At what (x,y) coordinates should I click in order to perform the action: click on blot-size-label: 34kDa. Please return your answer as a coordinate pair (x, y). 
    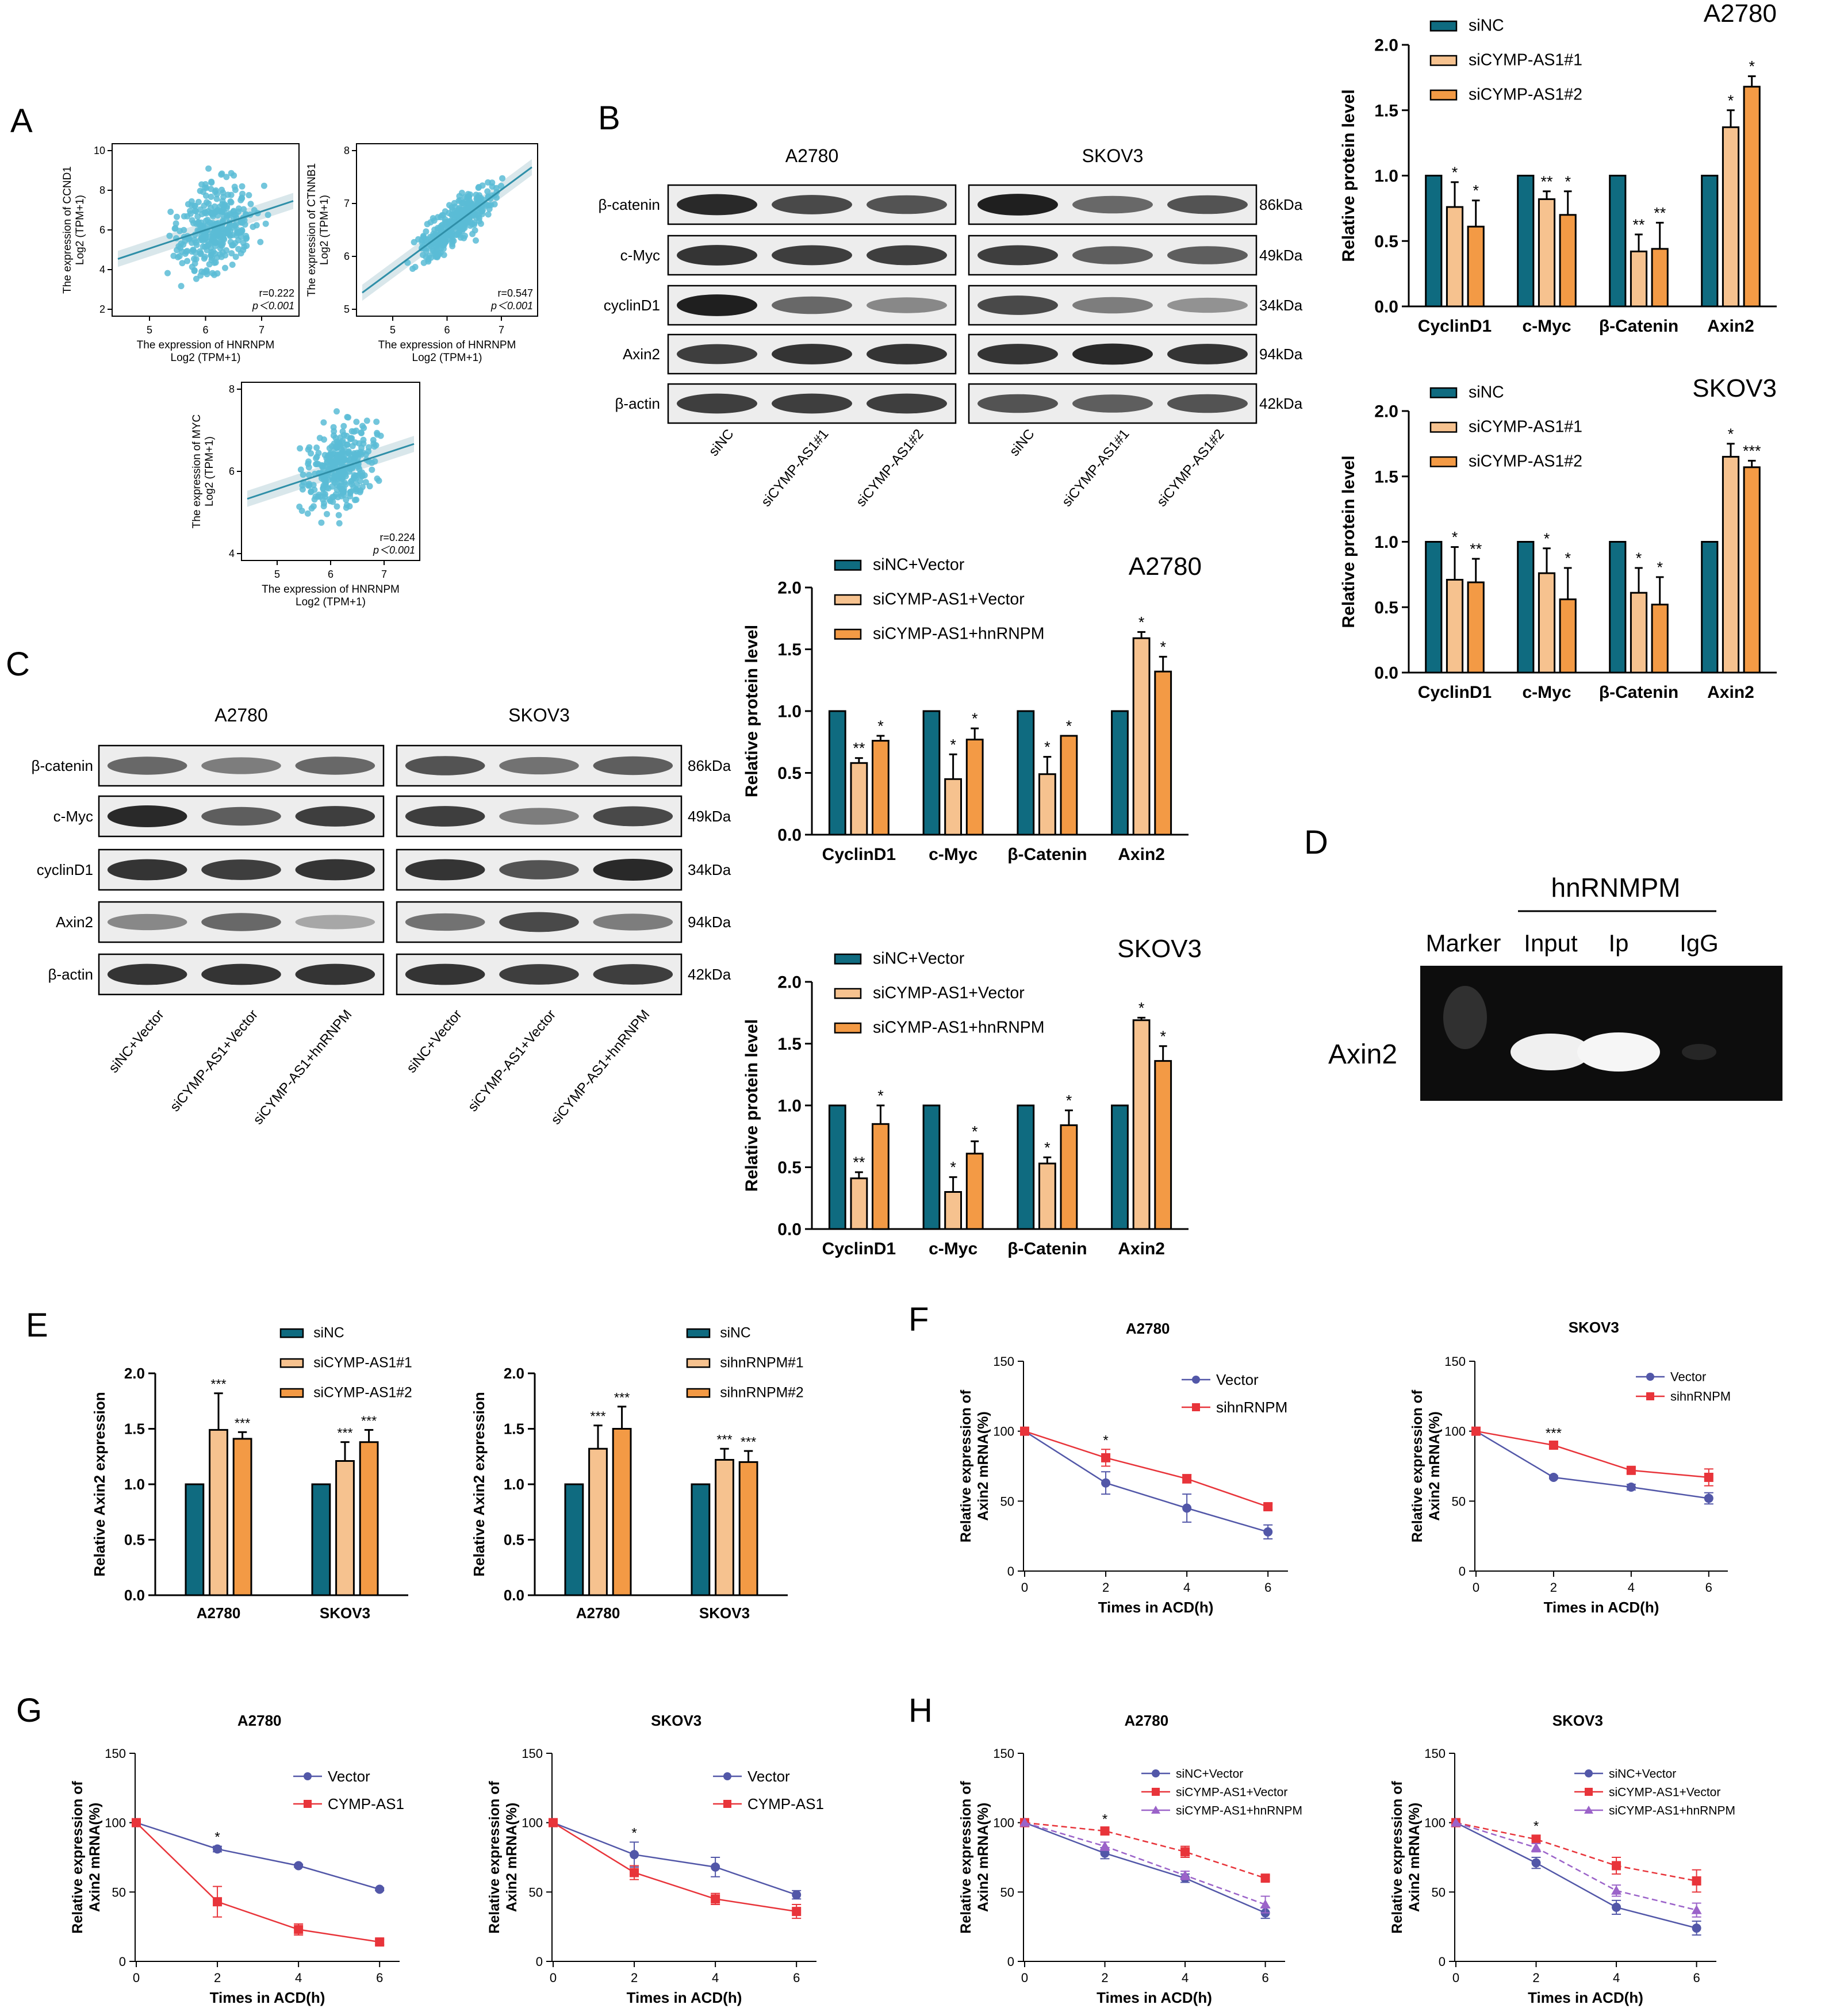
    Looking at the image, I should click on (1281, 305).